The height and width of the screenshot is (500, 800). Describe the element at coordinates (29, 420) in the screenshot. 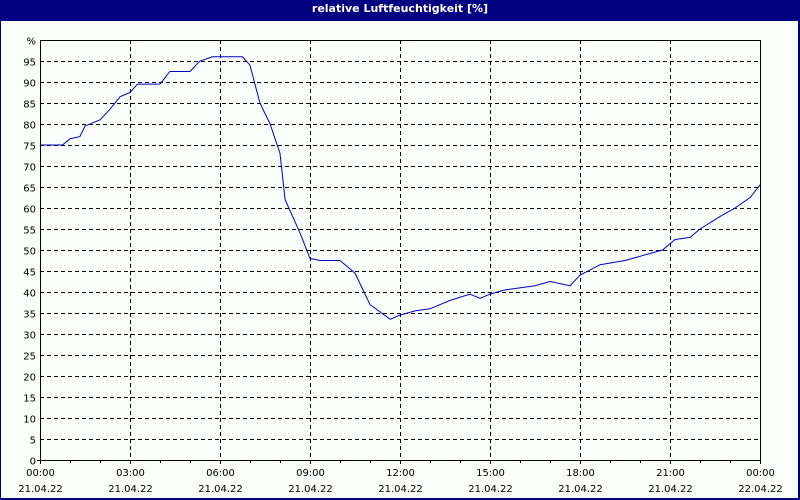

I see `y-tick-label: 10` at that location.